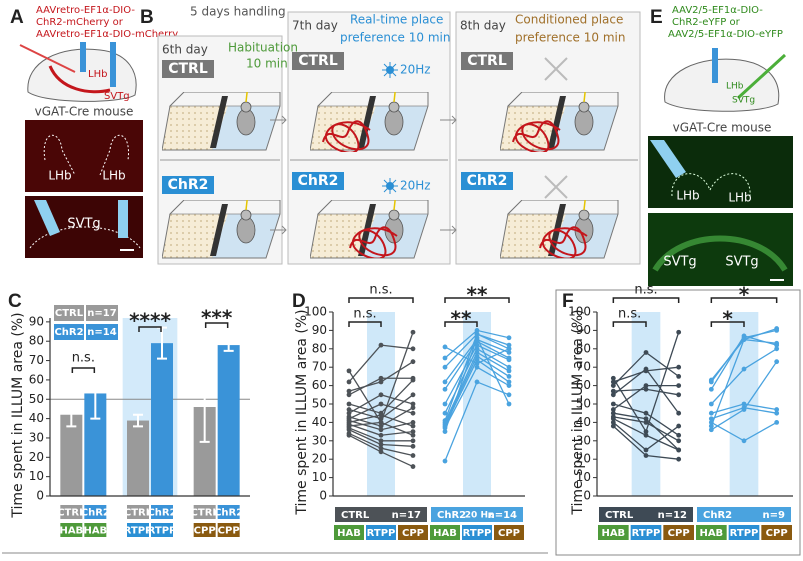 The height and width of the screenshot is (561, 803). What do you see at coordinates (101, 332) in the screenshot?
I see `legend-n: n=14` at bounding box center [101, 332].